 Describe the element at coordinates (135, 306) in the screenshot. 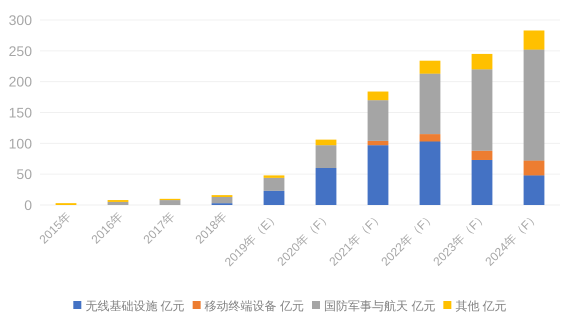

I see `legend-label: 无线基础设施 亿元` at that location.